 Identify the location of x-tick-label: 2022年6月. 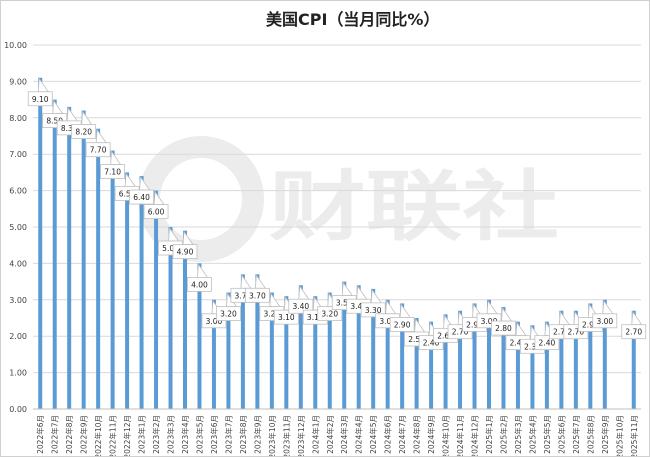
(40, 434).